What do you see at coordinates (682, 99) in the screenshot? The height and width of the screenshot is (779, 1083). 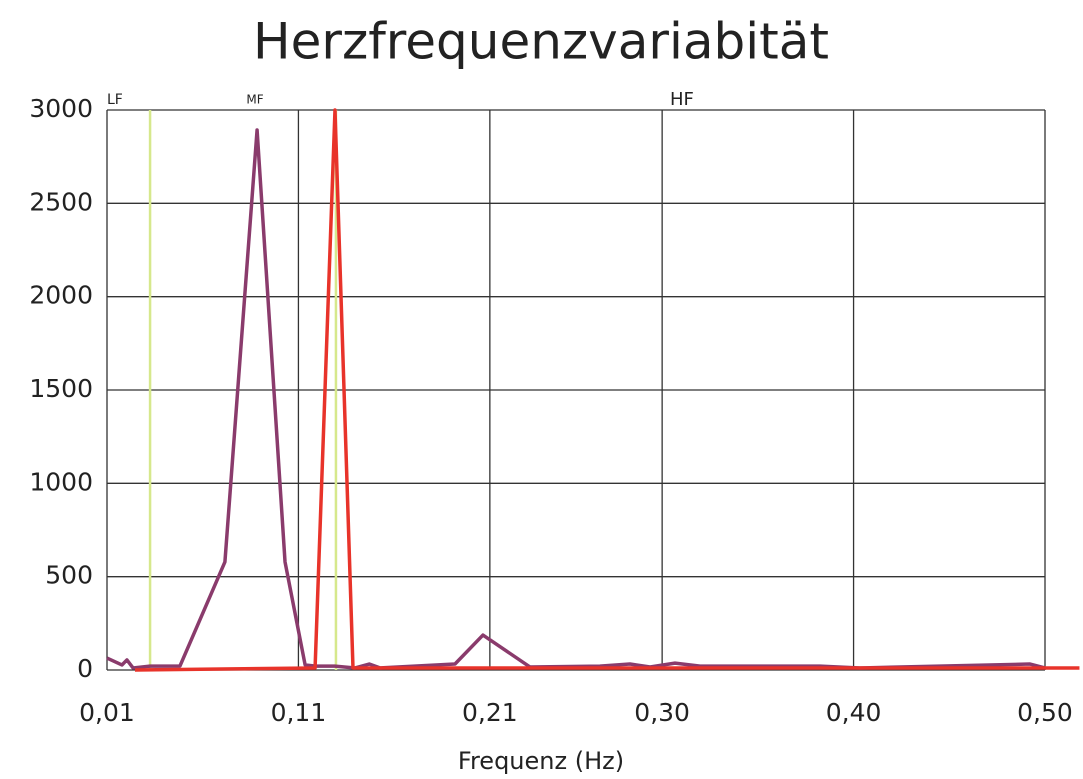 I see `band-label: HF` at bounding box center [682, 99].